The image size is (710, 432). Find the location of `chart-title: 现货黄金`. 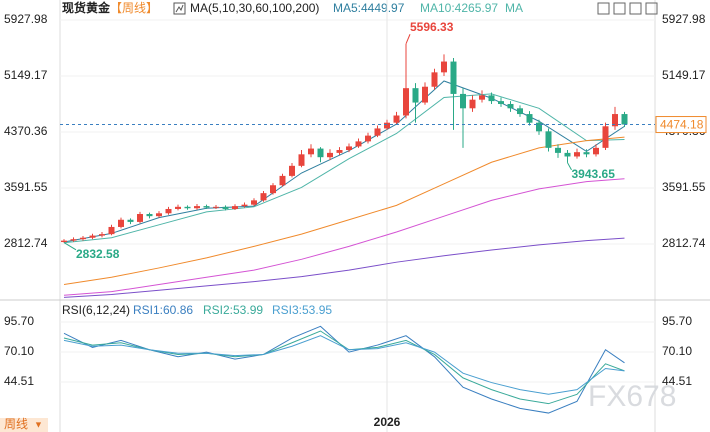

chart-title: 现货黄金 is located at coordinates (86, 7).